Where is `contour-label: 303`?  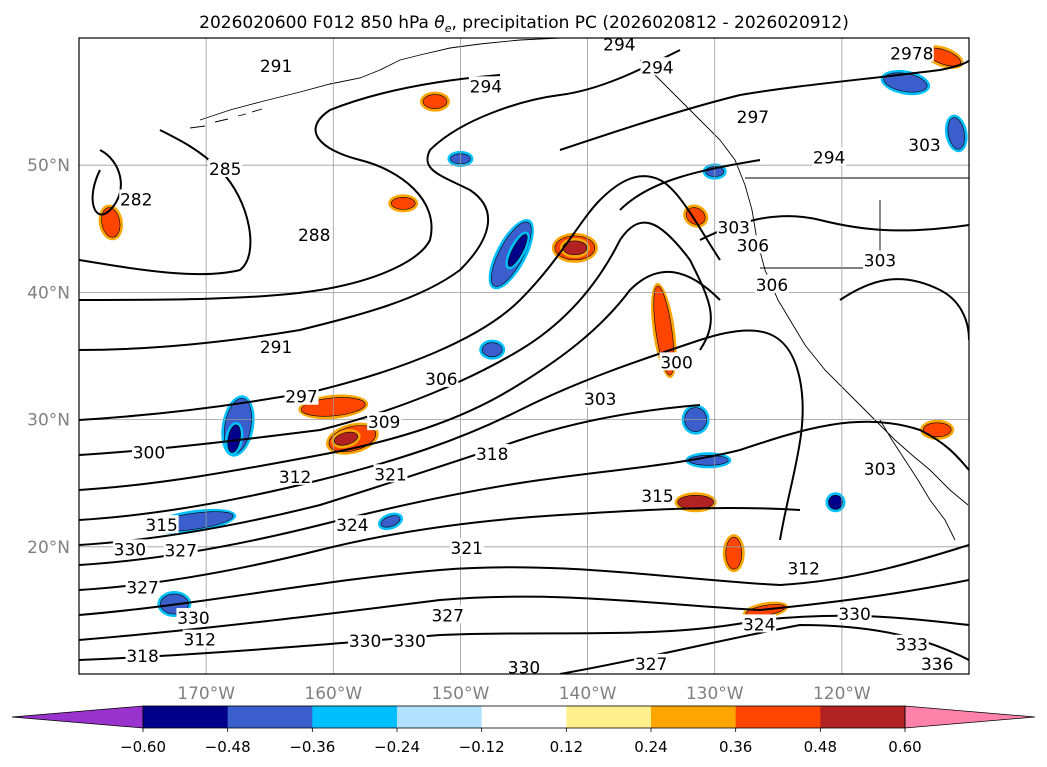
contour-label: 303 is located at coordinates (734, 229).